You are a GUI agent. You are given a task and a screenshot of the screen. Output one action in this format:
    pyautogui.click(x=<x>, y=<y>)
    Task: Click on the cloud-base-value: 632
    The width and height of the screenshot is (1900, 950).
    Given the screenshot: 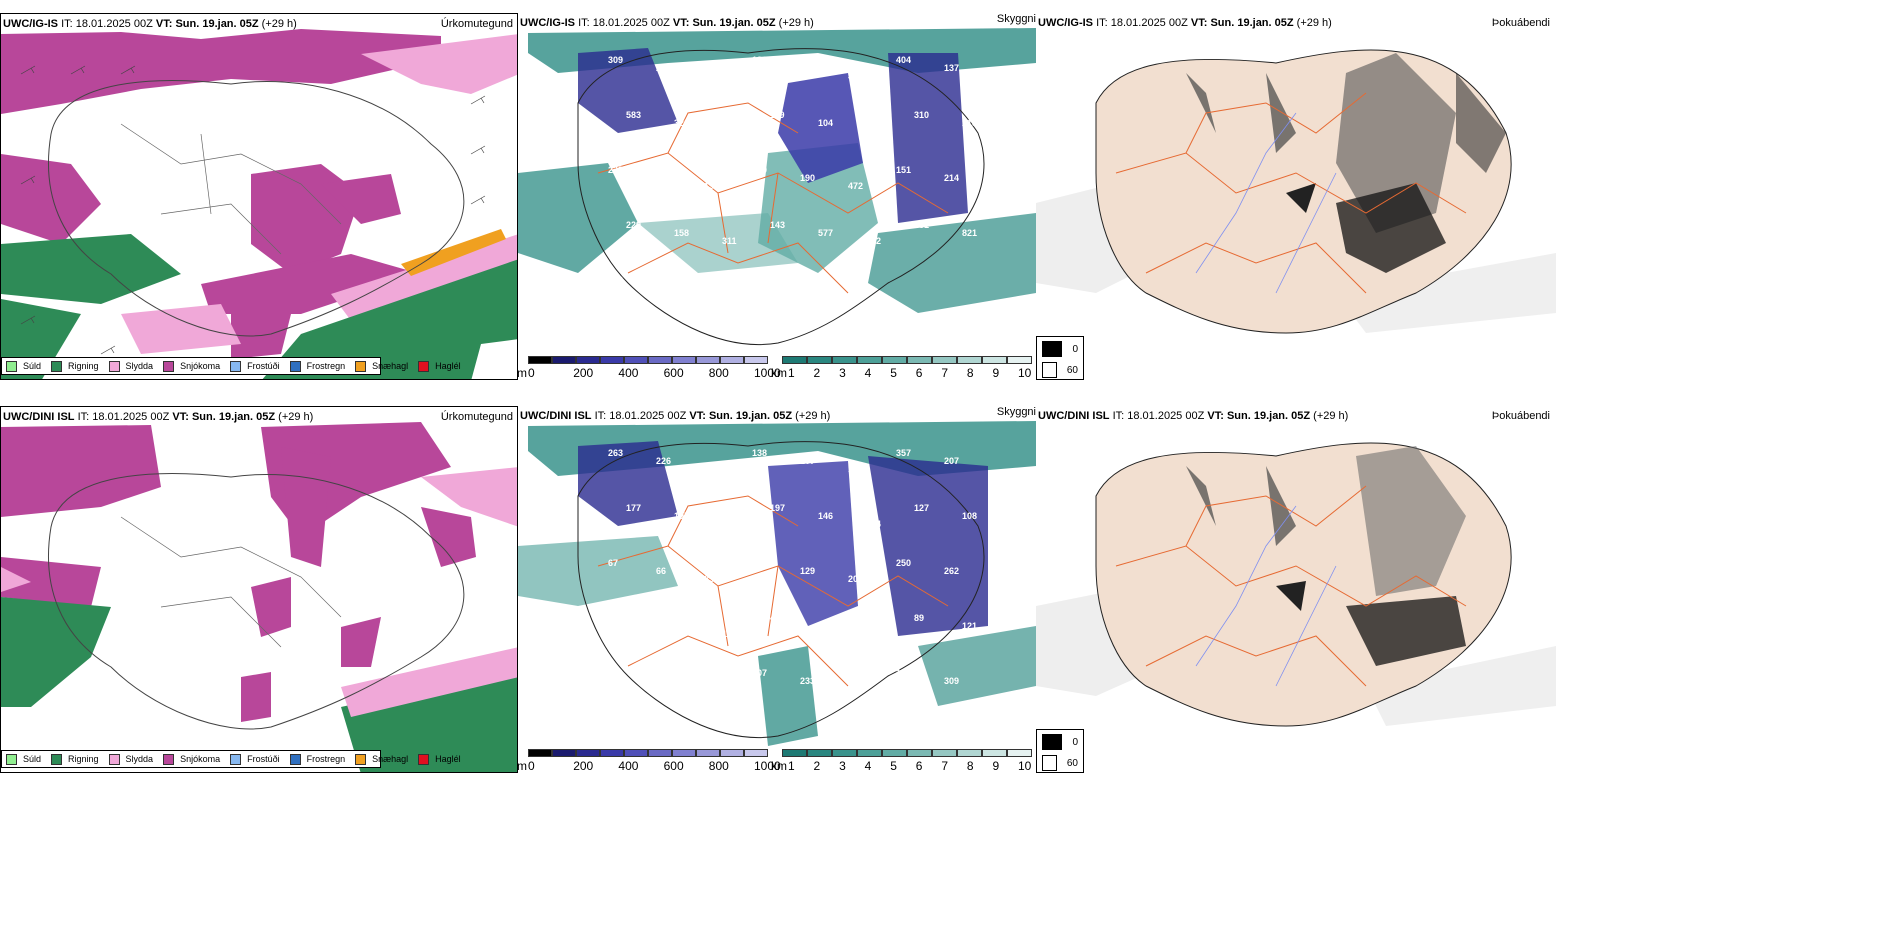 What is the action you would take?
    pyautogui.click(x=873, y=241)
    